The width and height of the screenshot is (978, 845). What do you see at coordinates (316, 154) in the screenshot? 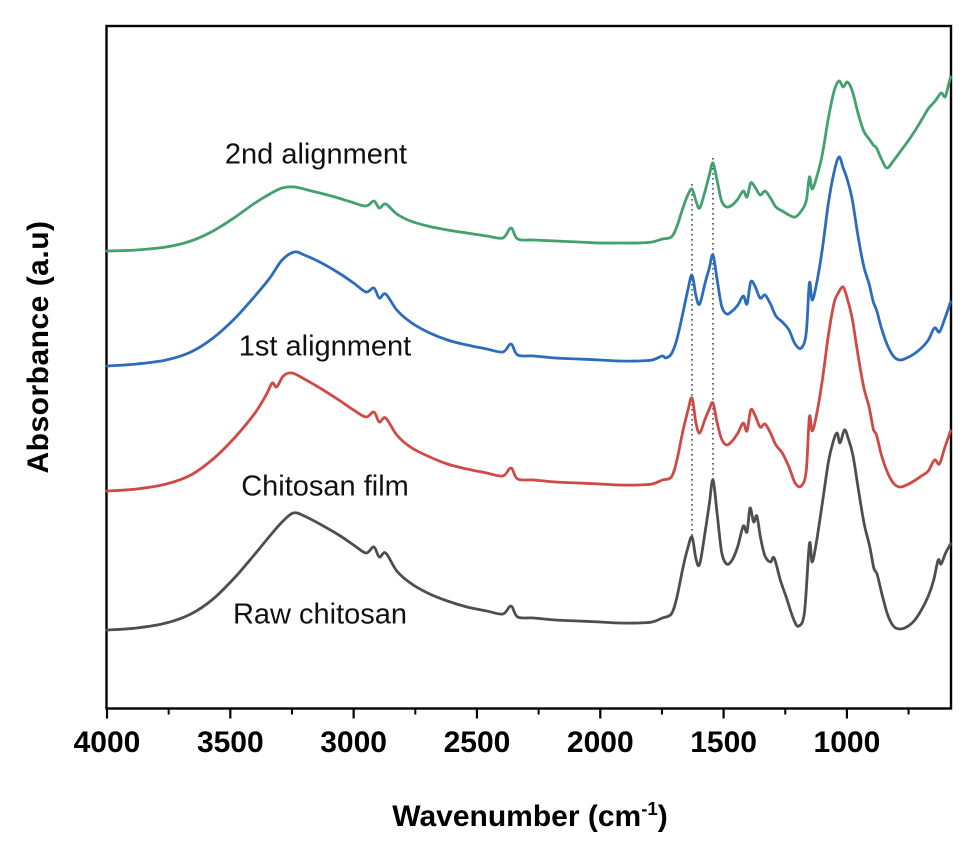
I see `series-label-2nd-alignment: 2nd alignment` at bounding box center [316, 154].